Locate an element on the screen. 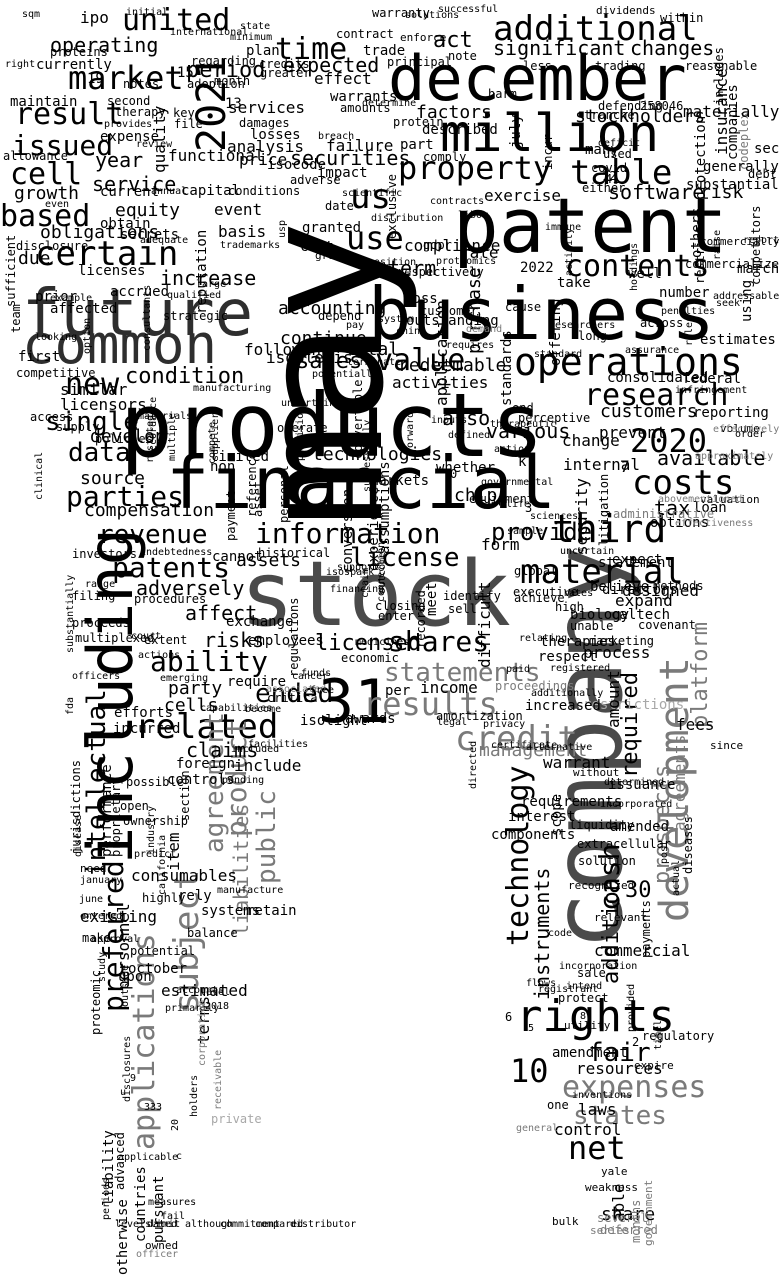 The image size is (779, 1280). word-team: team is located at coordinates (16, 318).